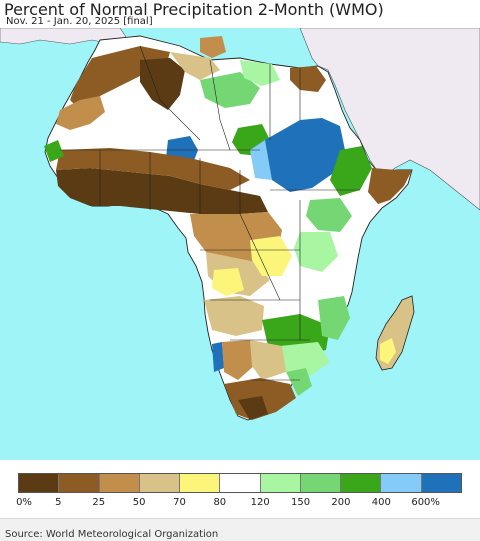 The width and height of the screenshot is (480, 541). I want to click on angola-tan, so click(234, 316).